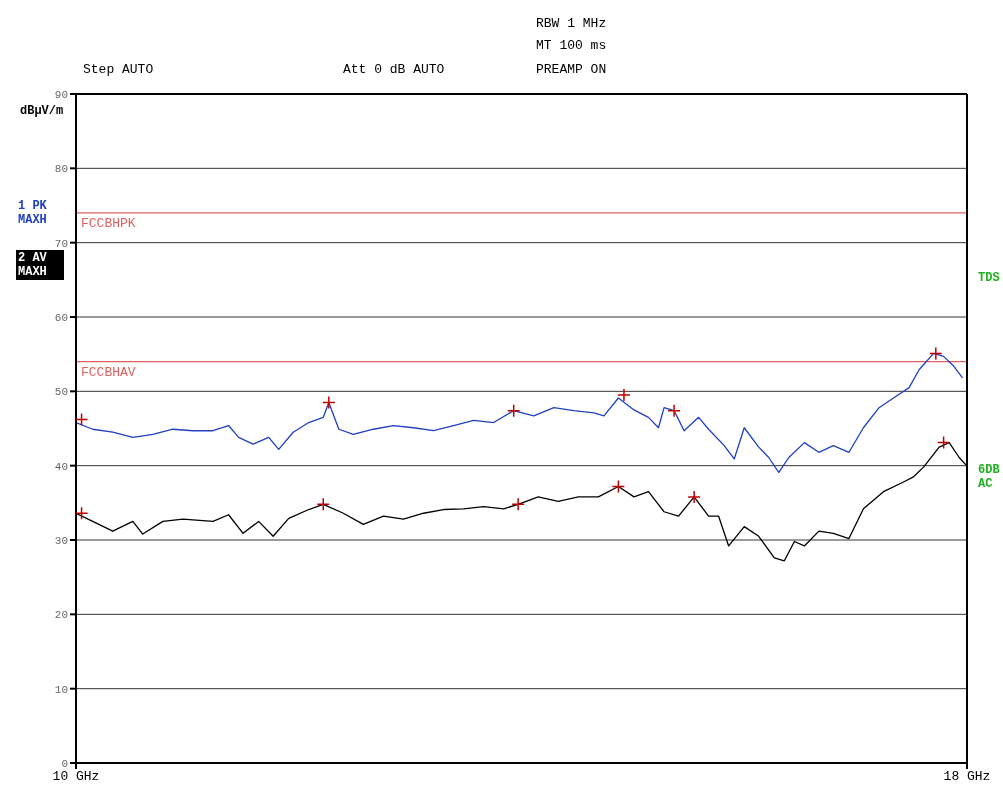  Describe the element at coordinates (571, 45) in the screenshot. I see `text: MT 100 ms` at that location.